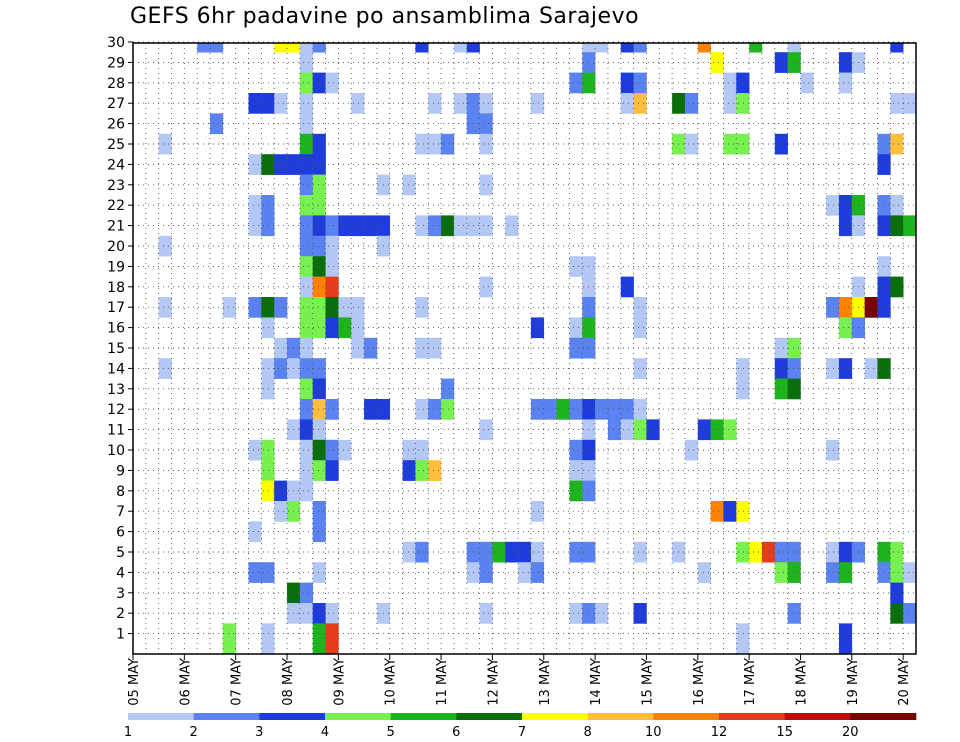 Image resolution: width=960 pixels, height=742 pixels. What do you see at coordinates (128, 732) in the screenshot?
I see `colorbar-label: 1` at bounding box center [128, 732].